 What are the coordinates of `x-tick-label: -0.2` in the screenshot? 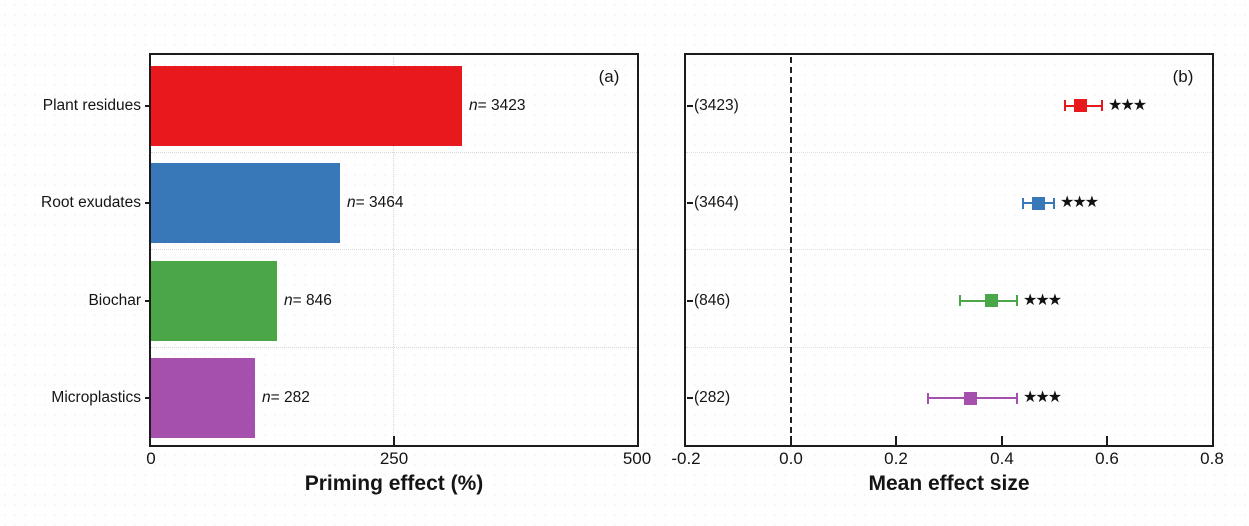 It's located at (686, 458).